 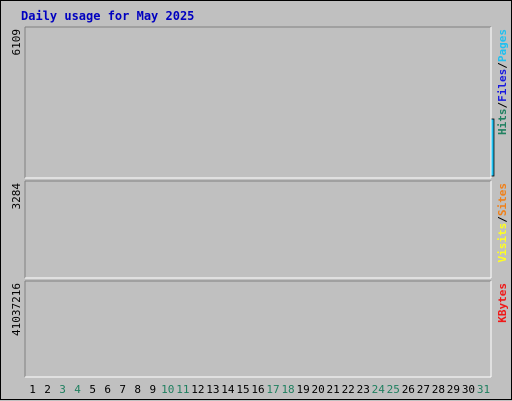 I want to click on day-label-4: 4, so click(x=77, y=389).